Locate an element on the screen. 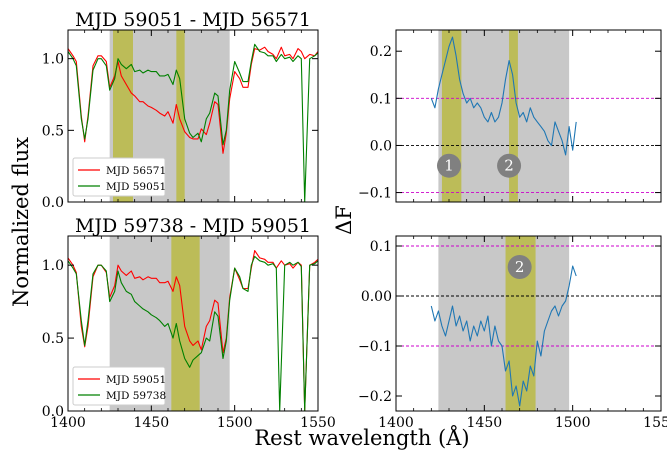 Image resolution: width=667 pixels, height=450 pixels. bottom-left-xtick-label-0: 1400 is located at coordinates (68, 423).